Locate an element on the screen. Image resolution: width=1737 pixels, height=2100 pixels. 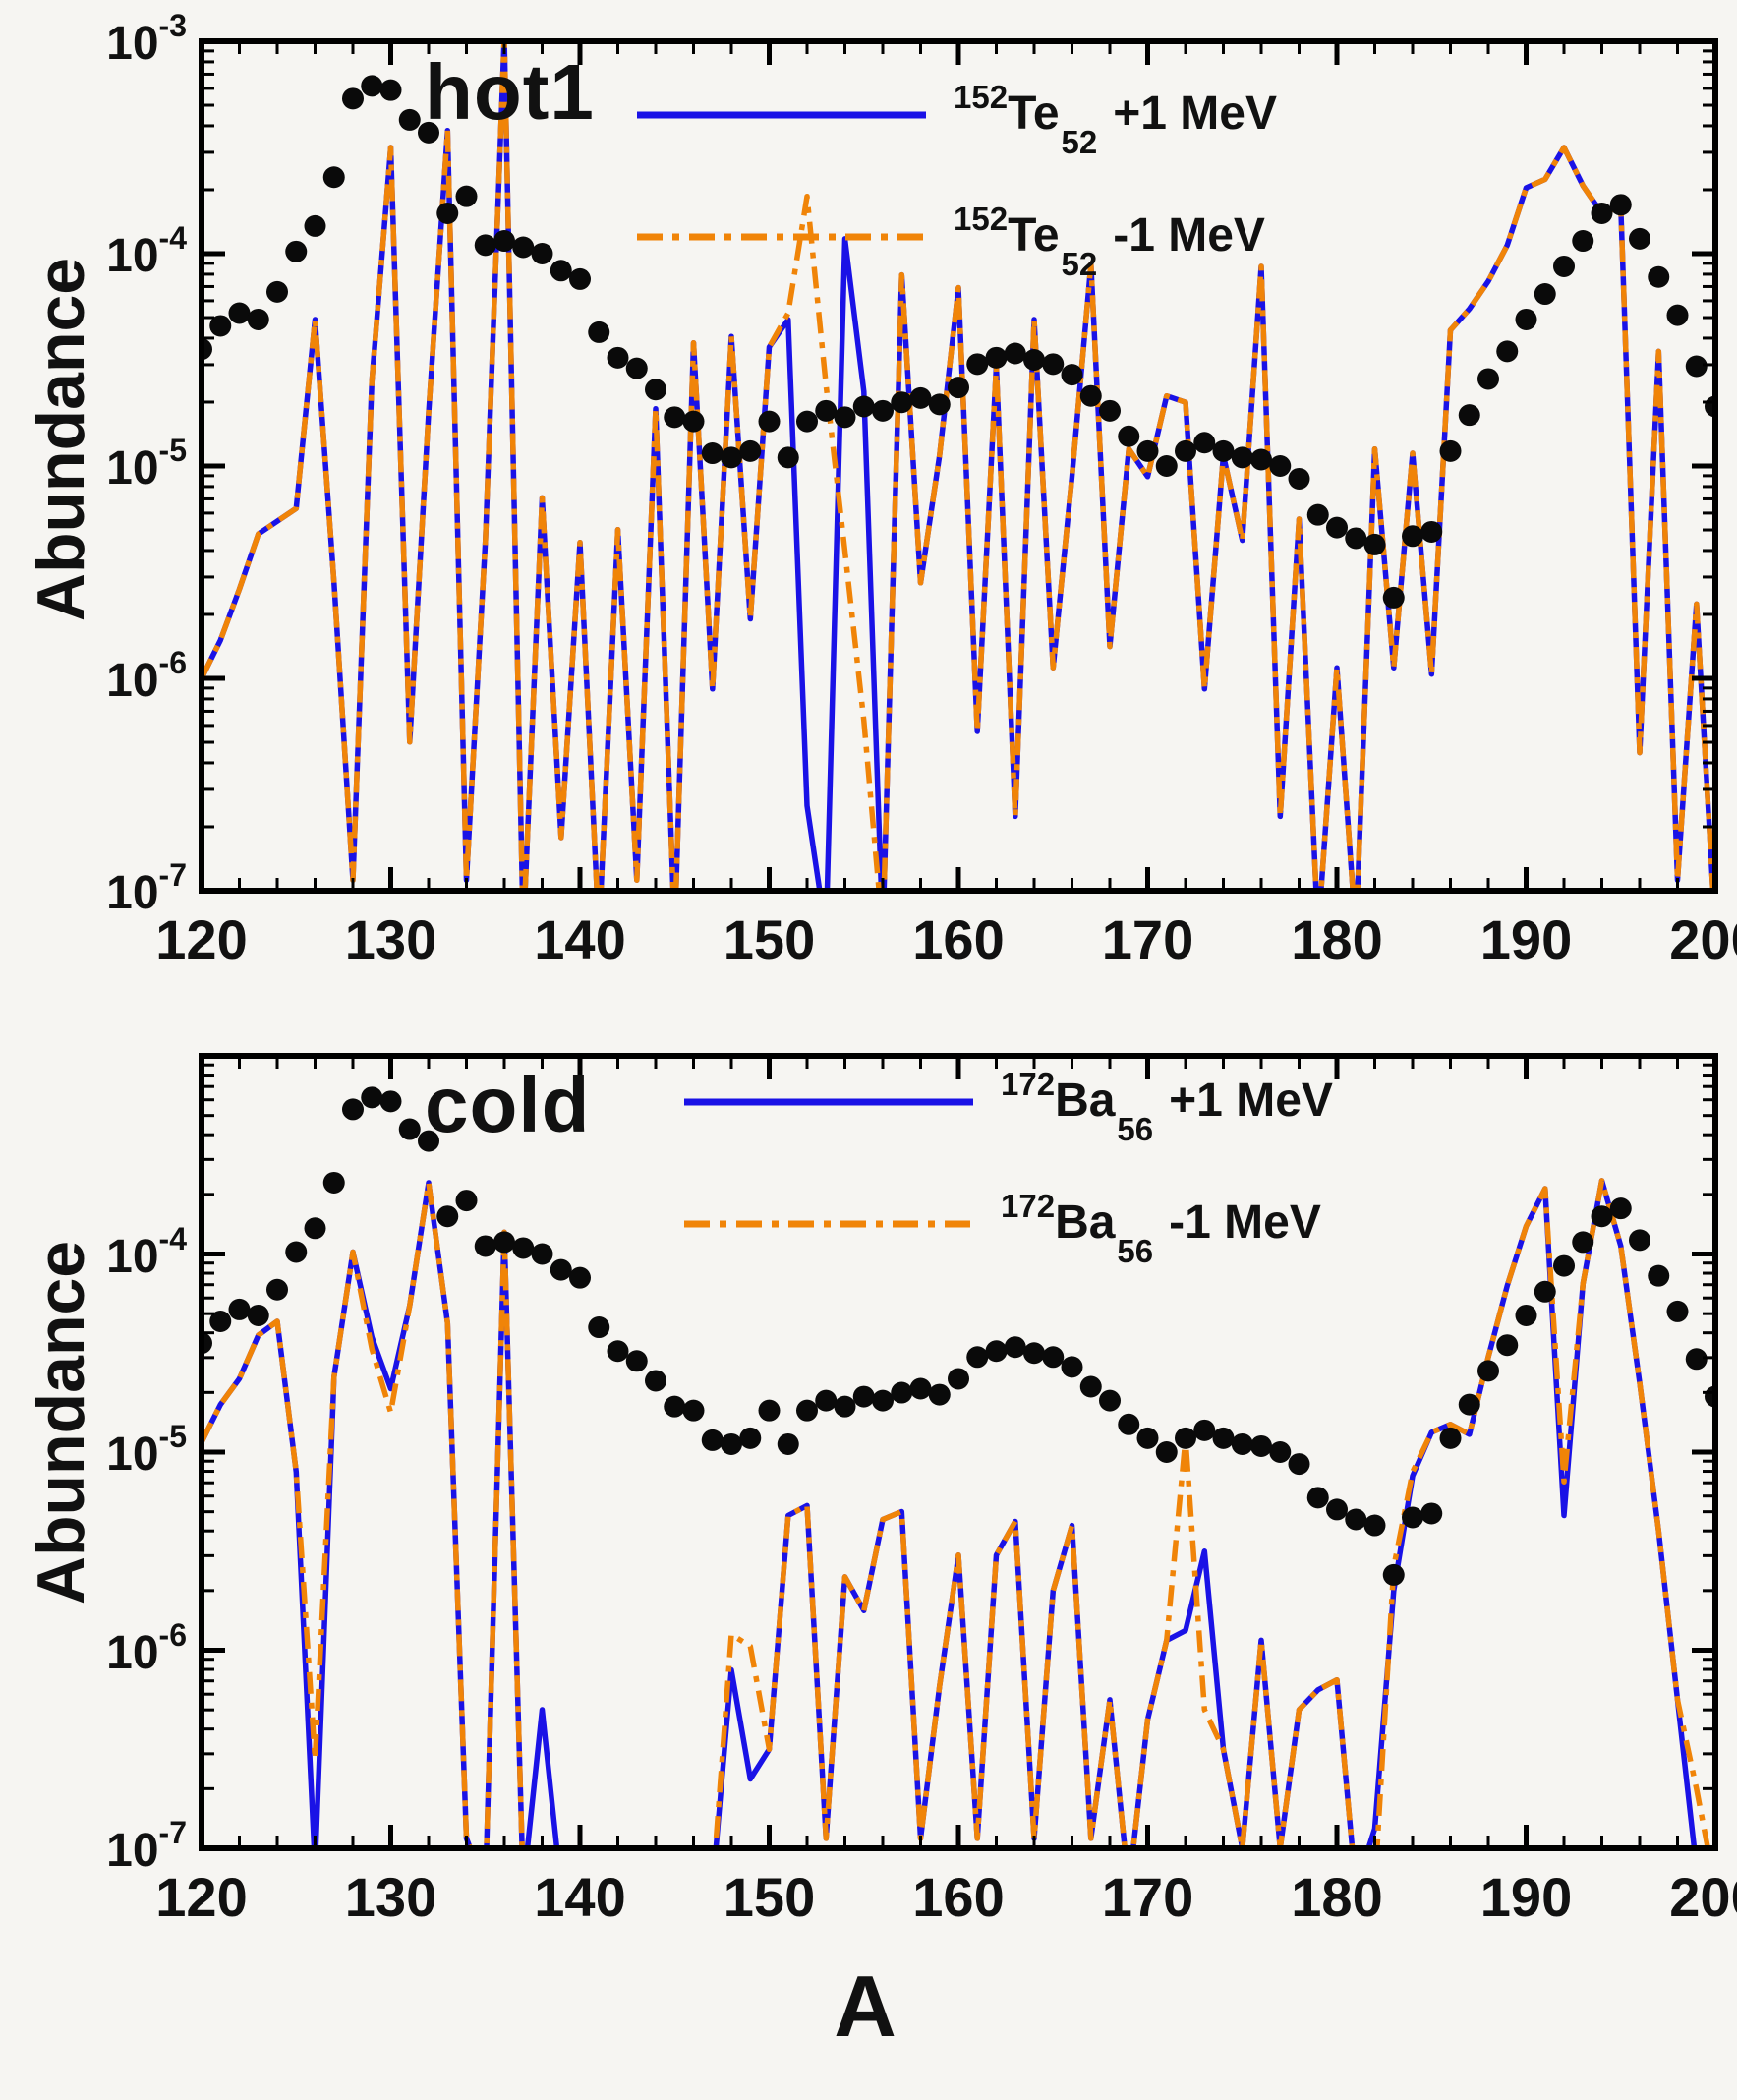
x-tick-label: 160 is located at coordinates (958, 1897).